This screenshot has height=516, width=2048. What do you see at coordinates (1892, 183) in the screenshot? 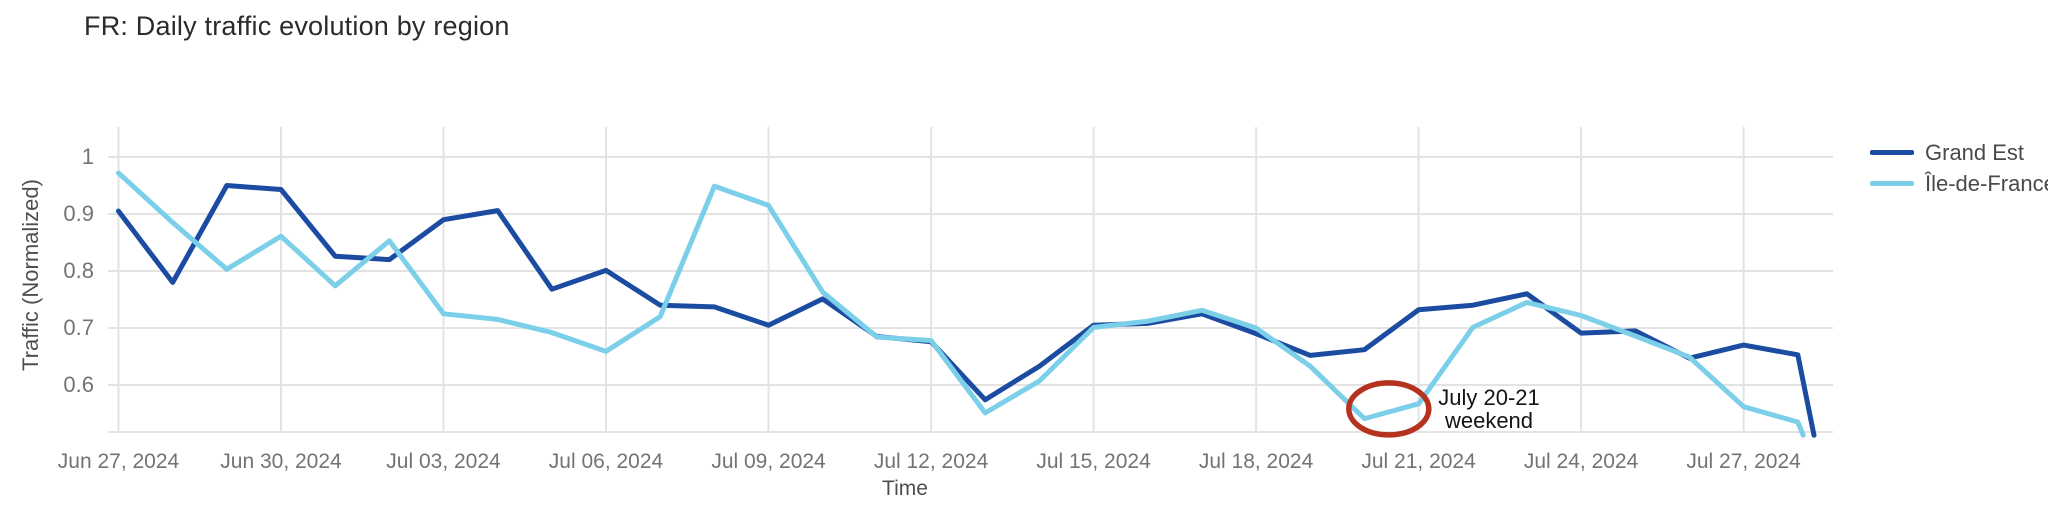
I see `legend-swatch-ile-de-france` at bounding box center [1892, 183].